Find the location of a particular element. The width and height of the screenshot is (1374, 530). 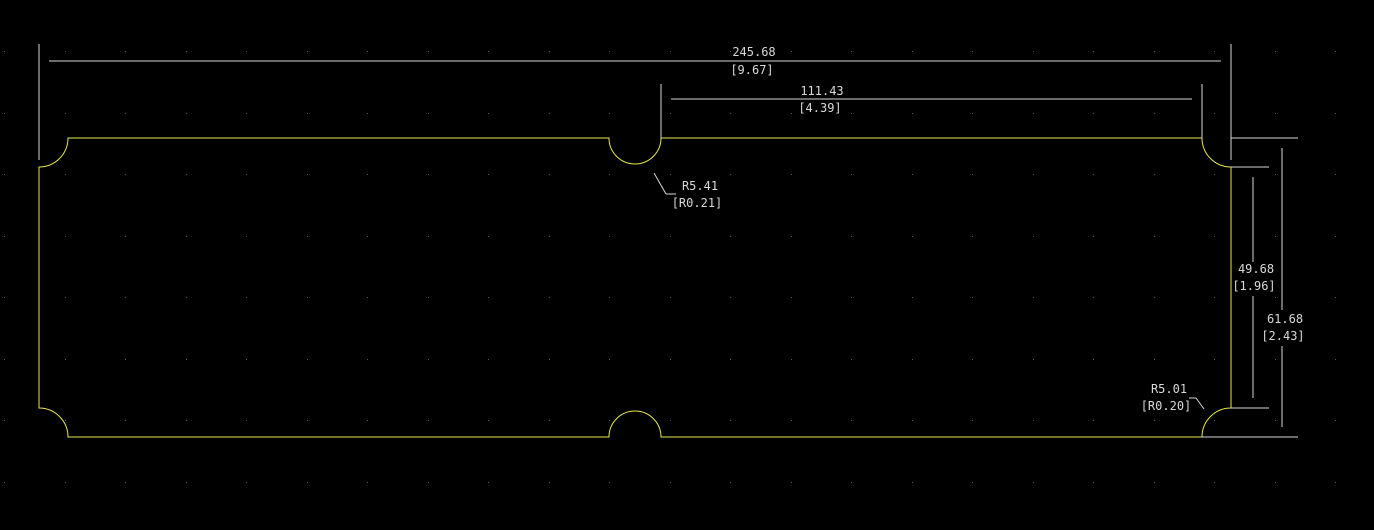

notch-radius-inch: [R0.21] is located at coordinates (697, 203).